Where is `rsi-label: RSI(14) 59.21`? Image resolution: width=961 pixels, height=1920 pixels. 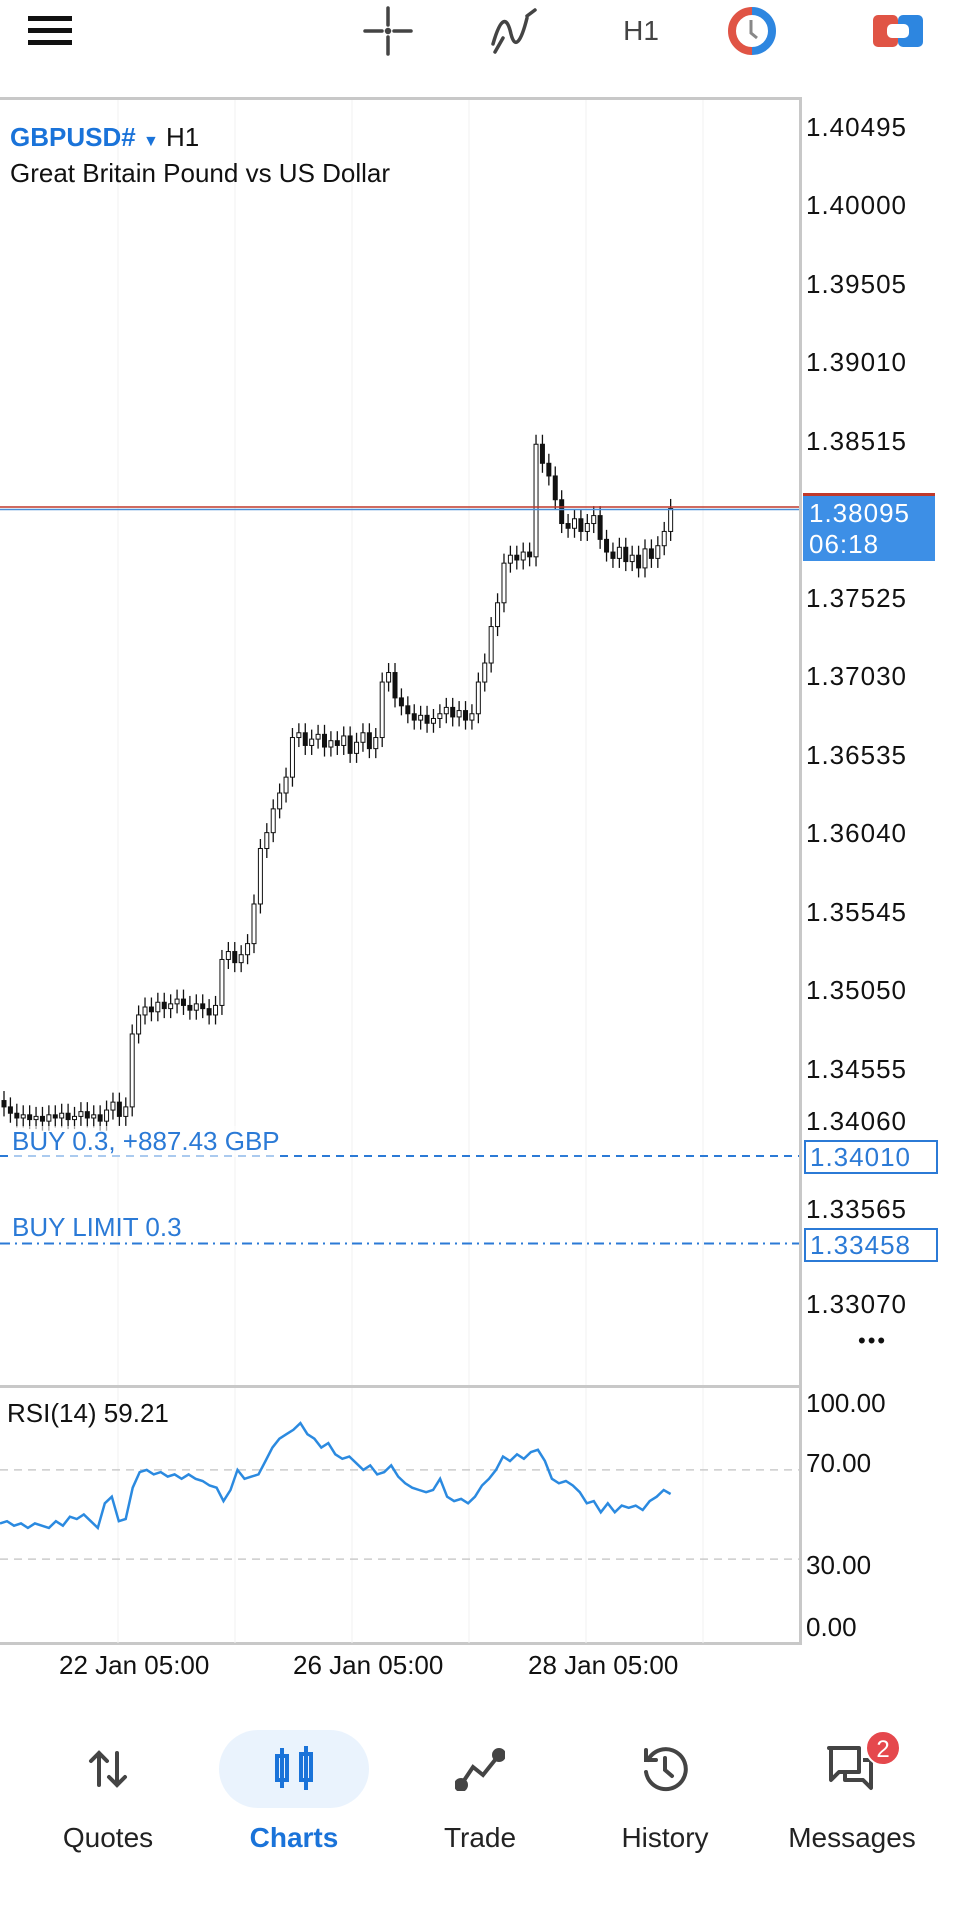
rsi-label: RSI(14) 59.21 is located at coordinates (88, 1413).